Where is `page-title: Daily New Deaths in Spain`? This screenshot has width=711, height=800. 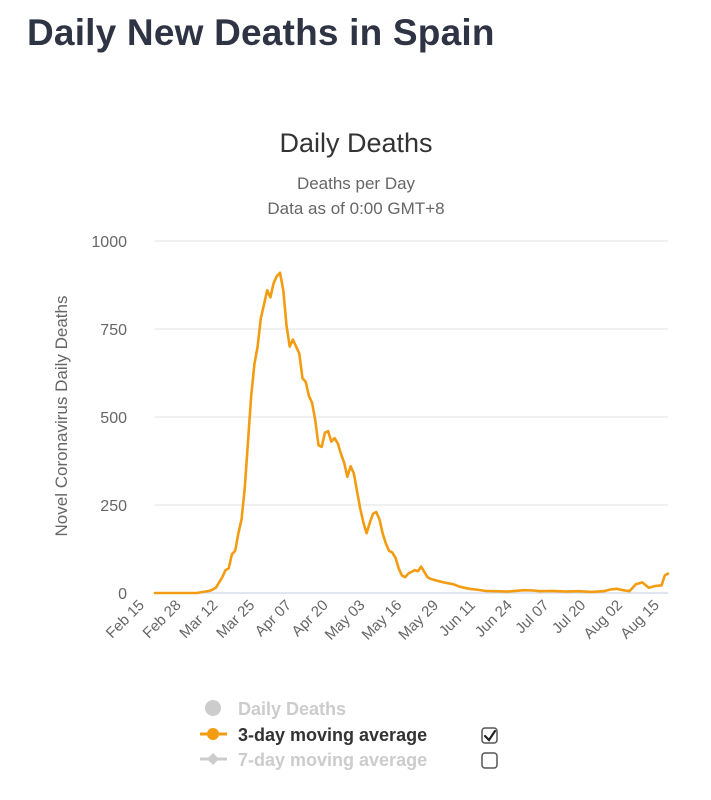 page-title: Daily New Deaths in Spain is located at coordinates (261, 32).